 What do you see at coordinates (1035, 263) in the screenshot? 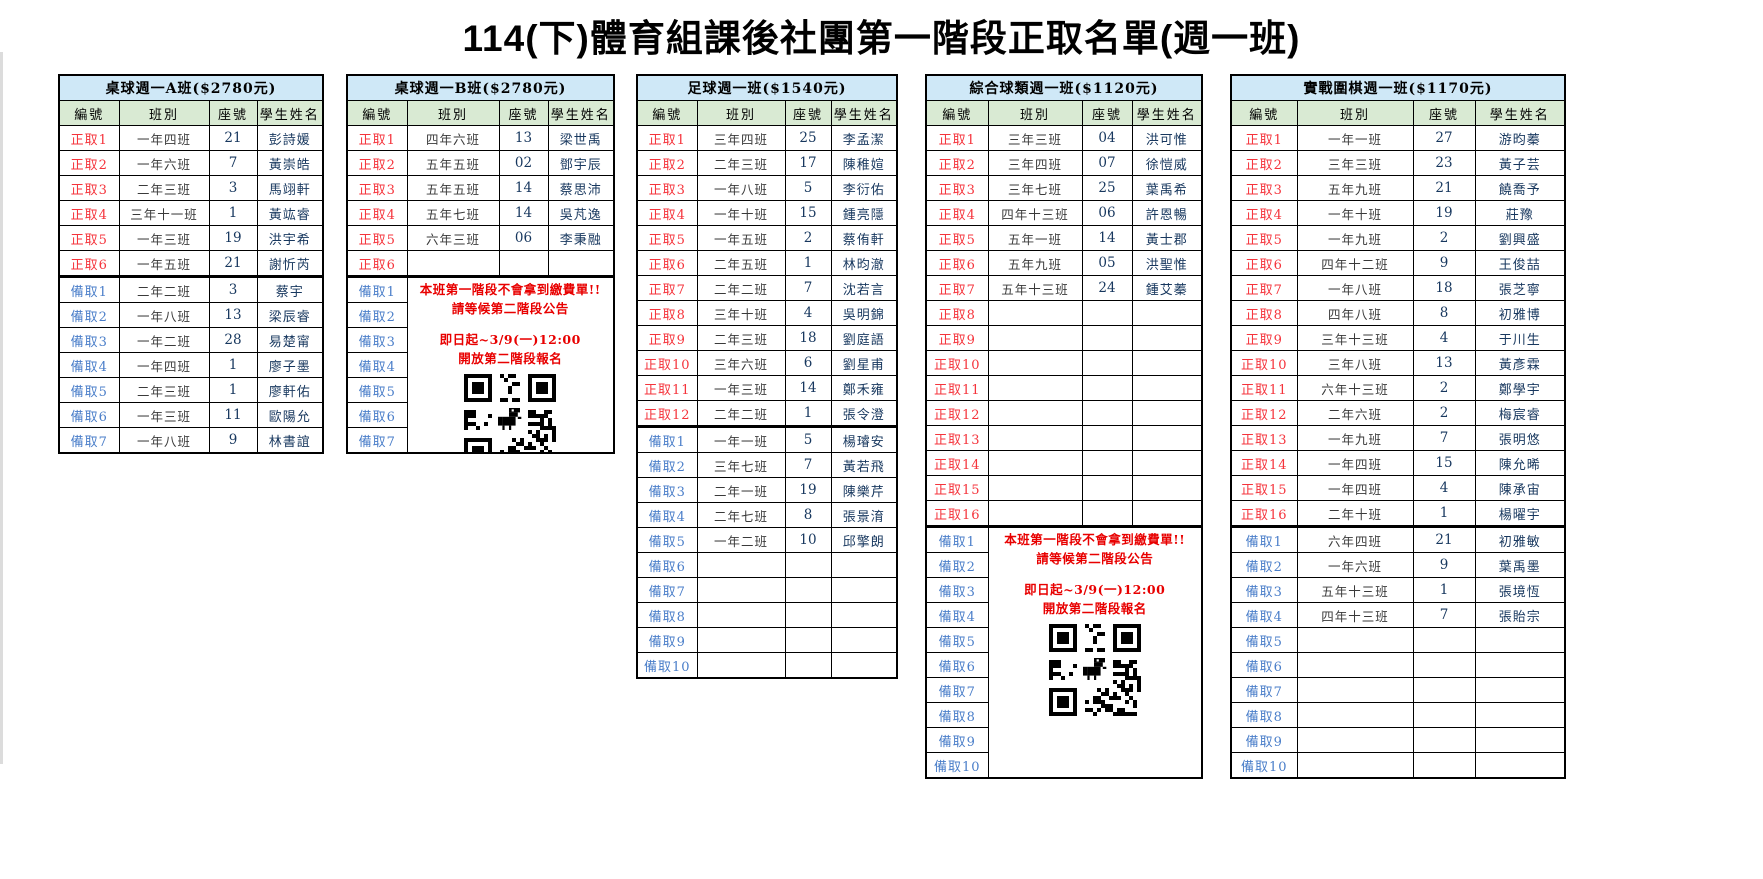
I see `class-cell: 五年九班` at bounding box center [1035, 263].